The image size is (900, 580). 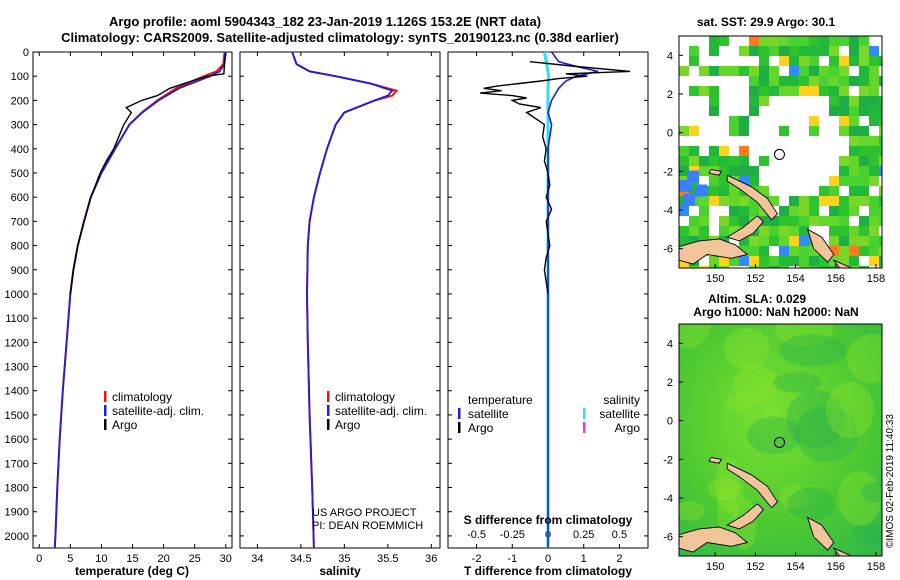 I want to click on lat-tick-label: -4, so click(x=668, y=499).